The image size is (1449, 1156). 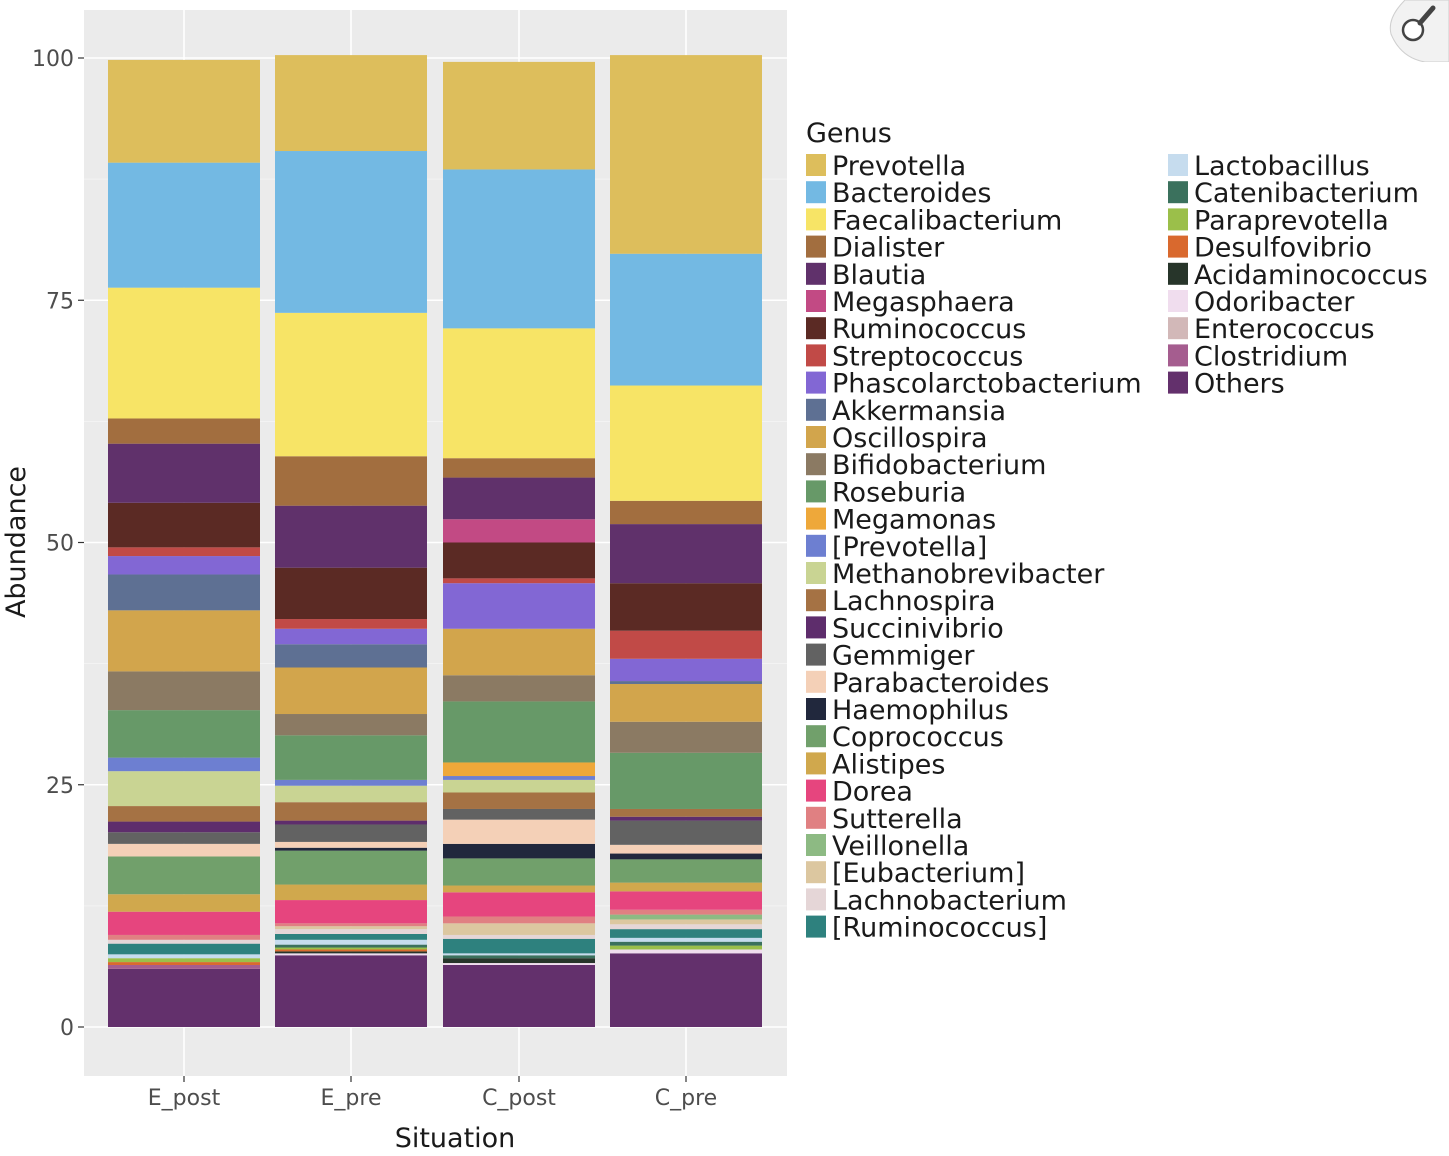 I want to click on legend-title: Genus, so click(x=849, y=133).